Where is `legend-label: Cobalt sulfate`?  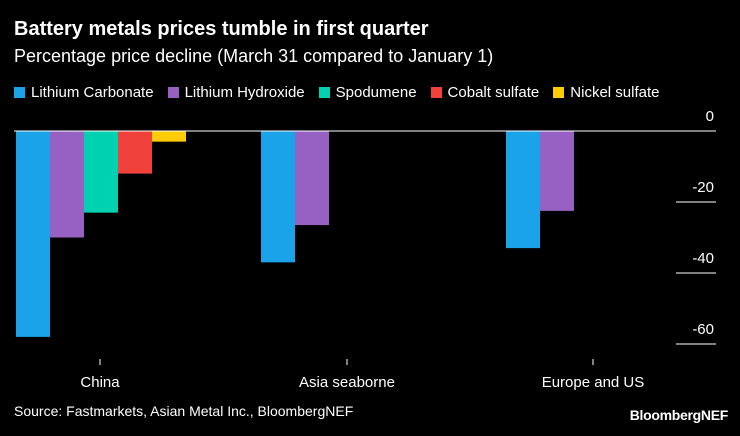 legend-label: Cobalt sulfate is located at coordinates (493, 92).